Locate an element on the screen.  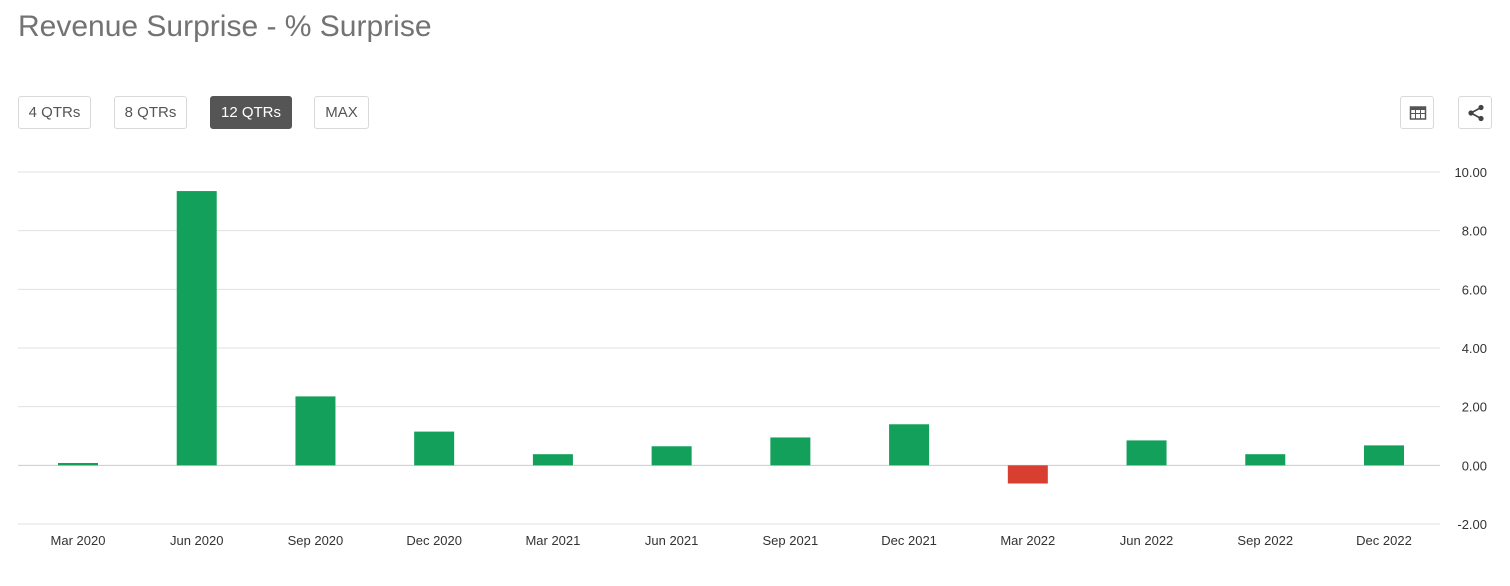
bar-jun-2020 is located at coordinates (196, 328).